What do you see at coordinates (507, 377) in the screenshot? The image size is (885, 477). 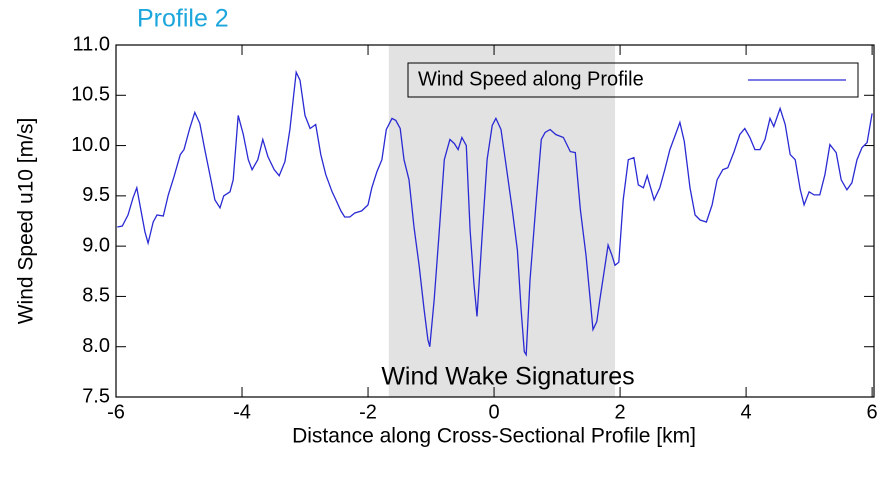 I see `annotation: Wind Wake Signatures` at bounding box center [507, 377].